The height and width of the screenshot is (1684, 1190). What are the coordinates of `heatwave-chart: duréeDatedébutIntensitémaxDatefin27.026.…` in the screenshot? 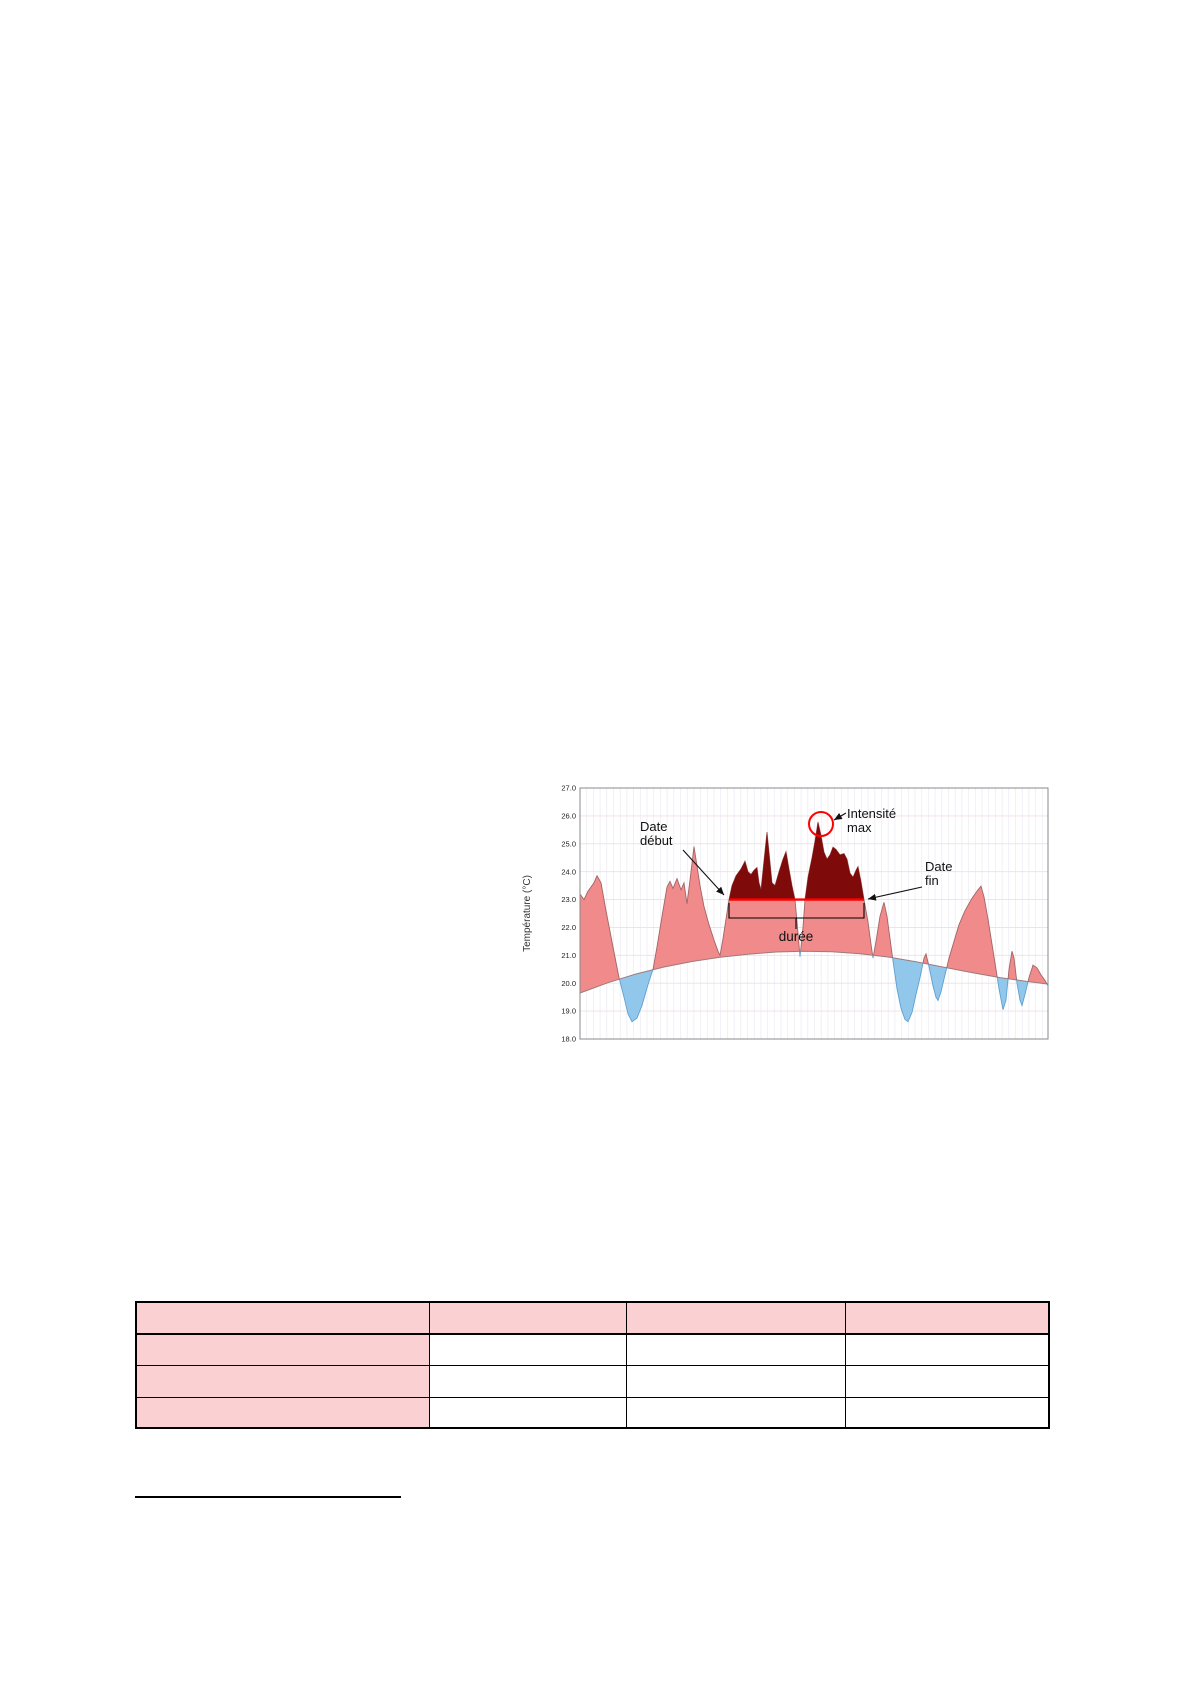 It's located at (785, 914).